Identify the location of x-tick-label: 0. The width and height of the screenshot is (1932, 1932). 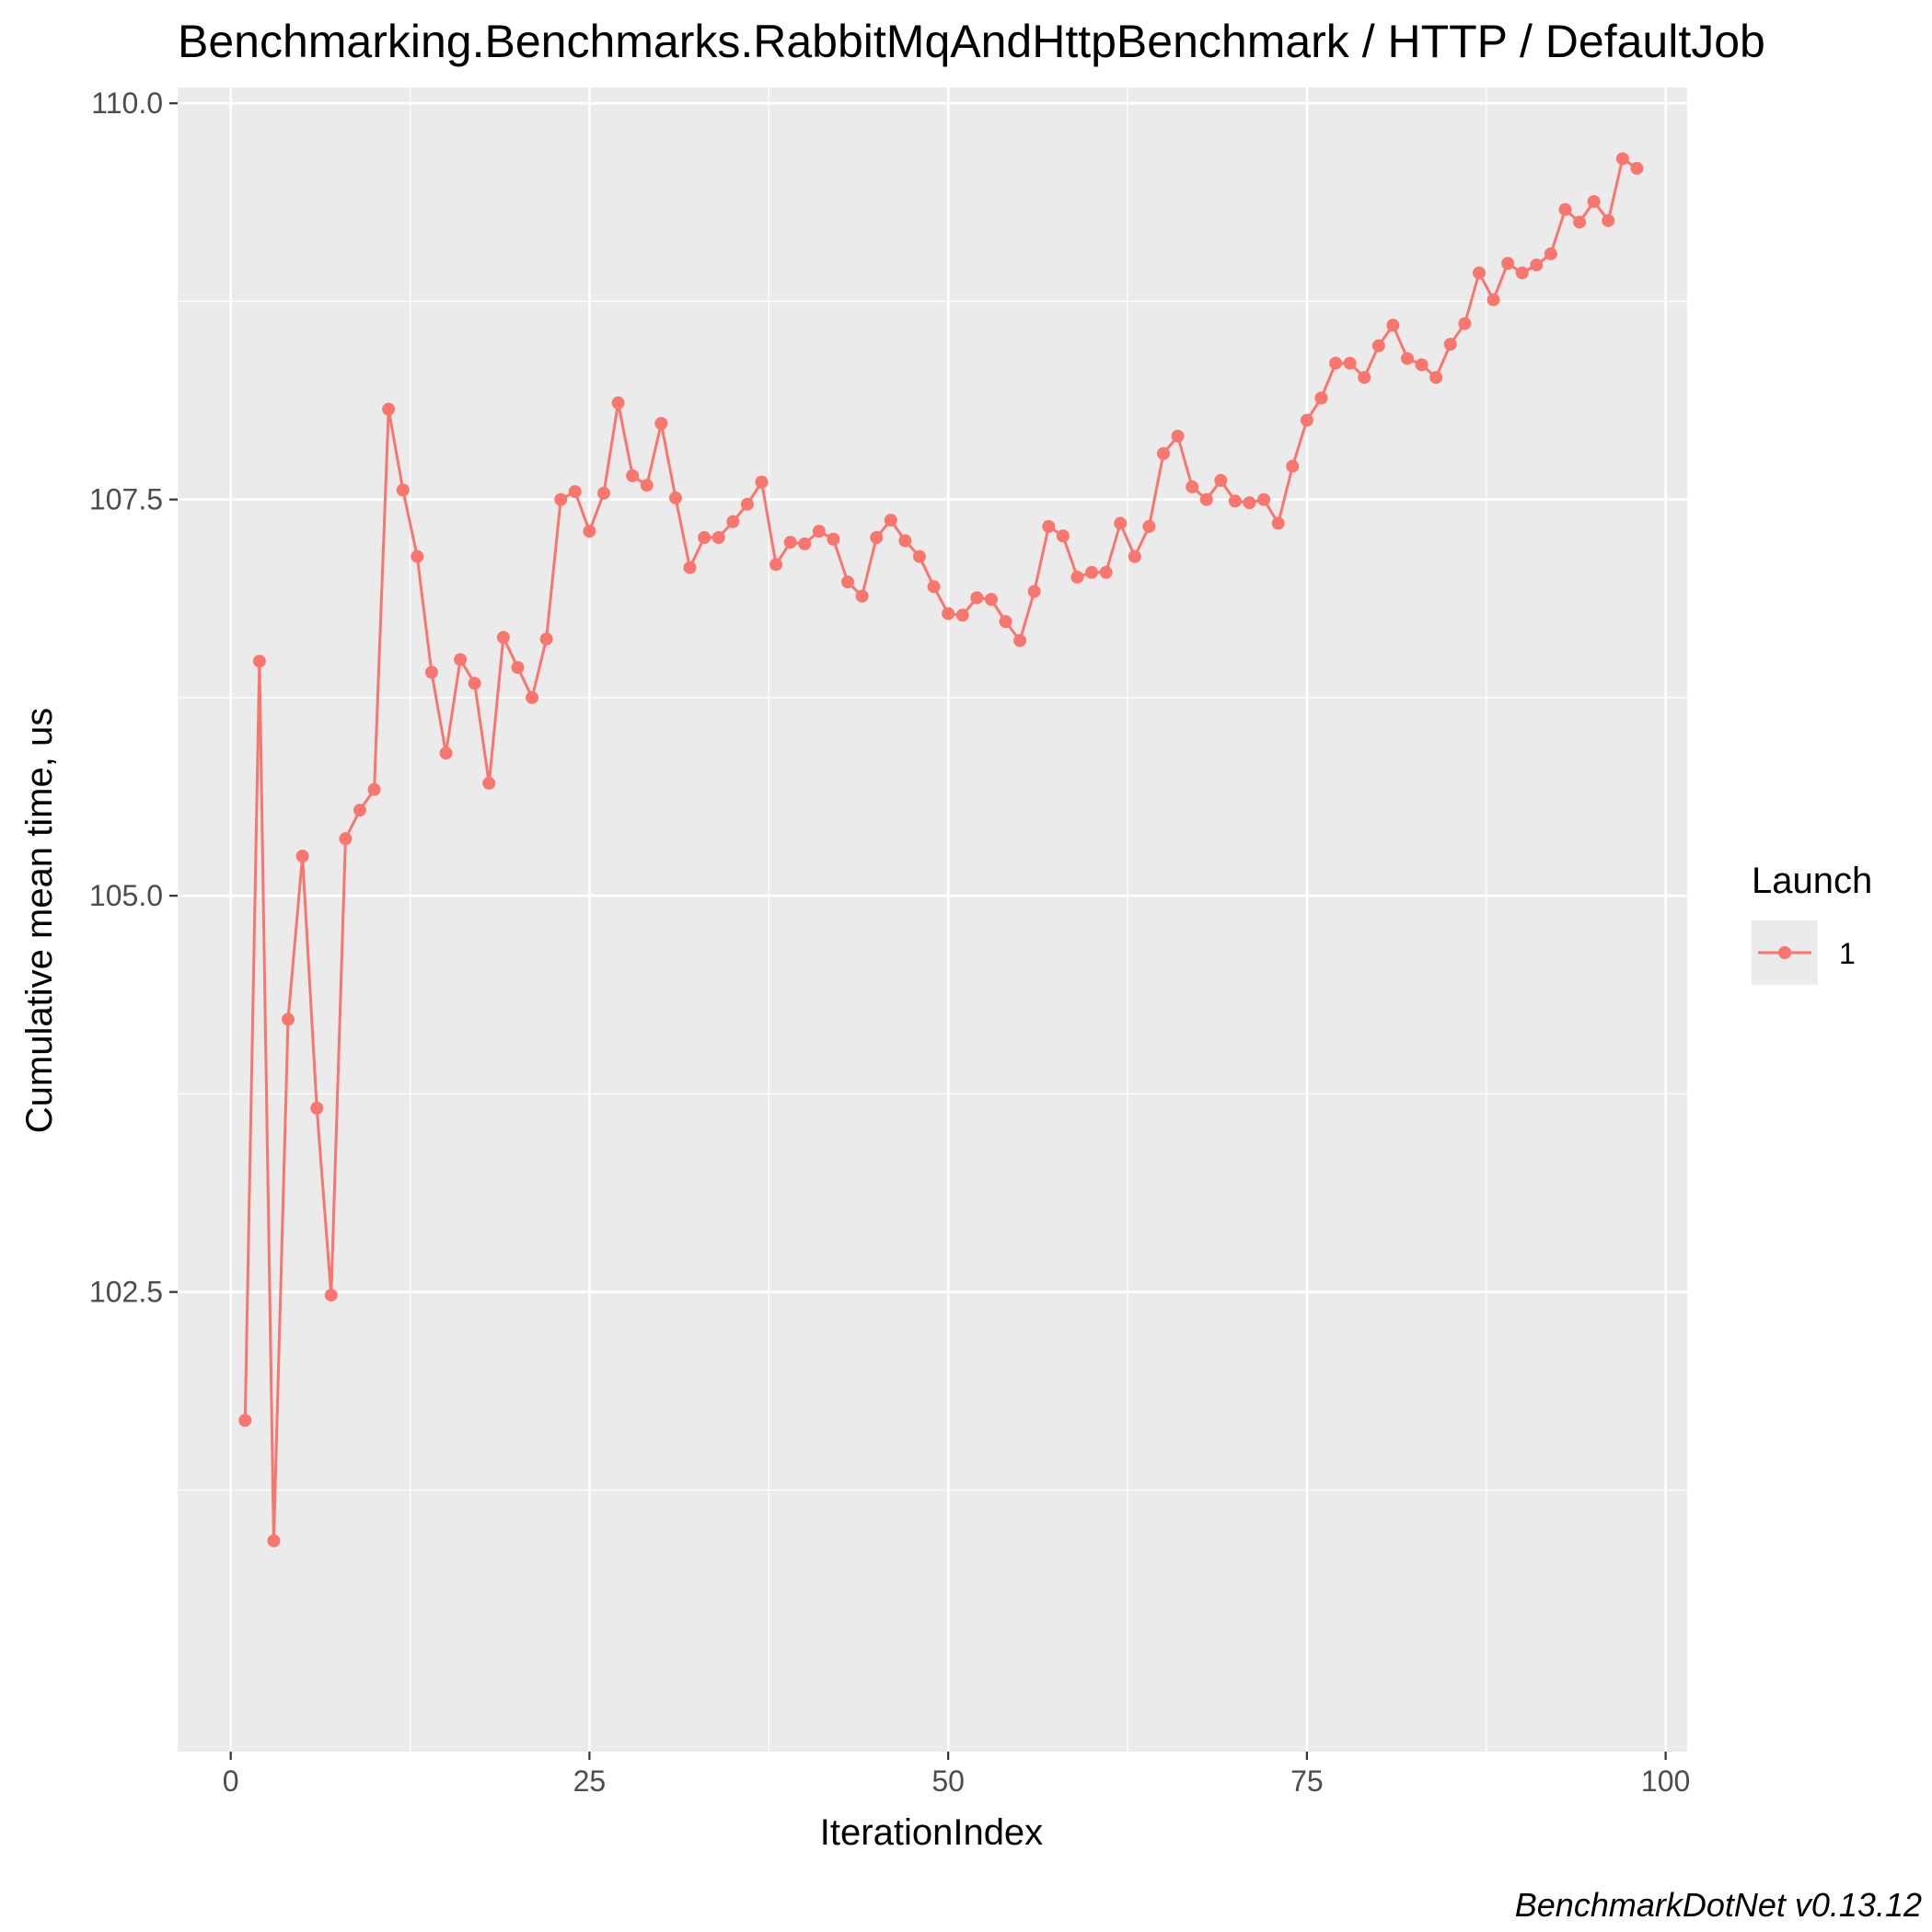
(231, 1781).